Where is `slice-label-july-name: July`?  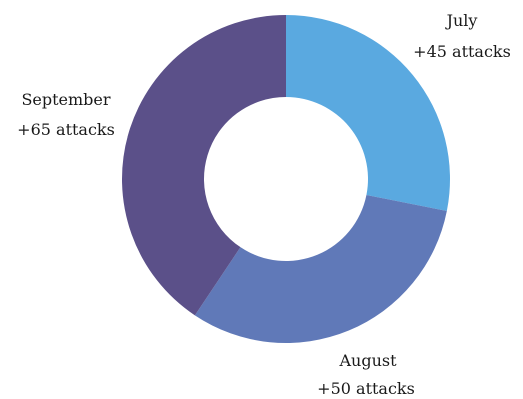
slice-label-july-name: July is located at coordinates (461, 20).